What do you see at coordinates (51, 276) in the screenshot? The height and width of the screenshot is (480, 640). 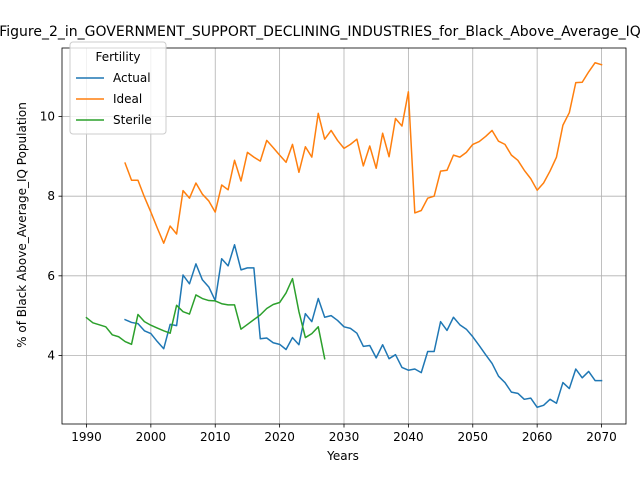 I see `y-tick-label: 6` at bounding box center [51, 276].